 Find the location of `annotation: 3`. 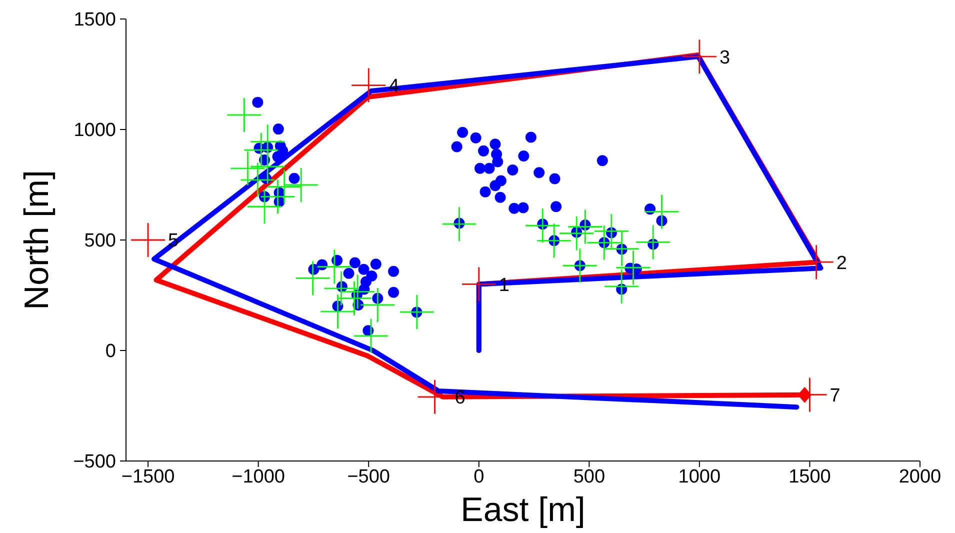

annotation: 3 is located at coordinates (724, 57).